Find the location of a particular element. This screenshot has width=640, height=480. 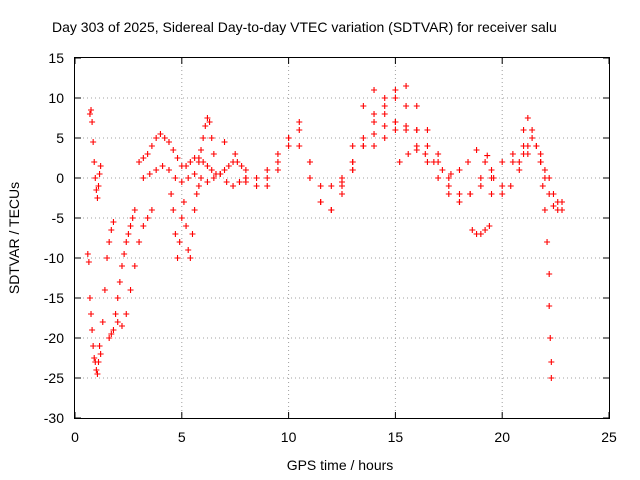

series-track-rise-b is located at coordinates (122, 274).